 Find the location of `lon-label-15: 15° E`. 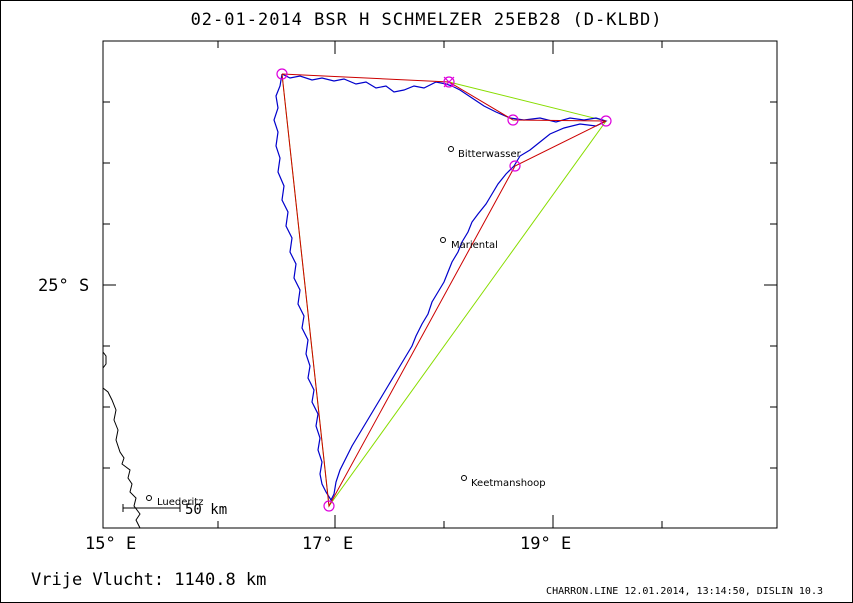

lon-label-15: 15° E is located at coordinates (111, 544).